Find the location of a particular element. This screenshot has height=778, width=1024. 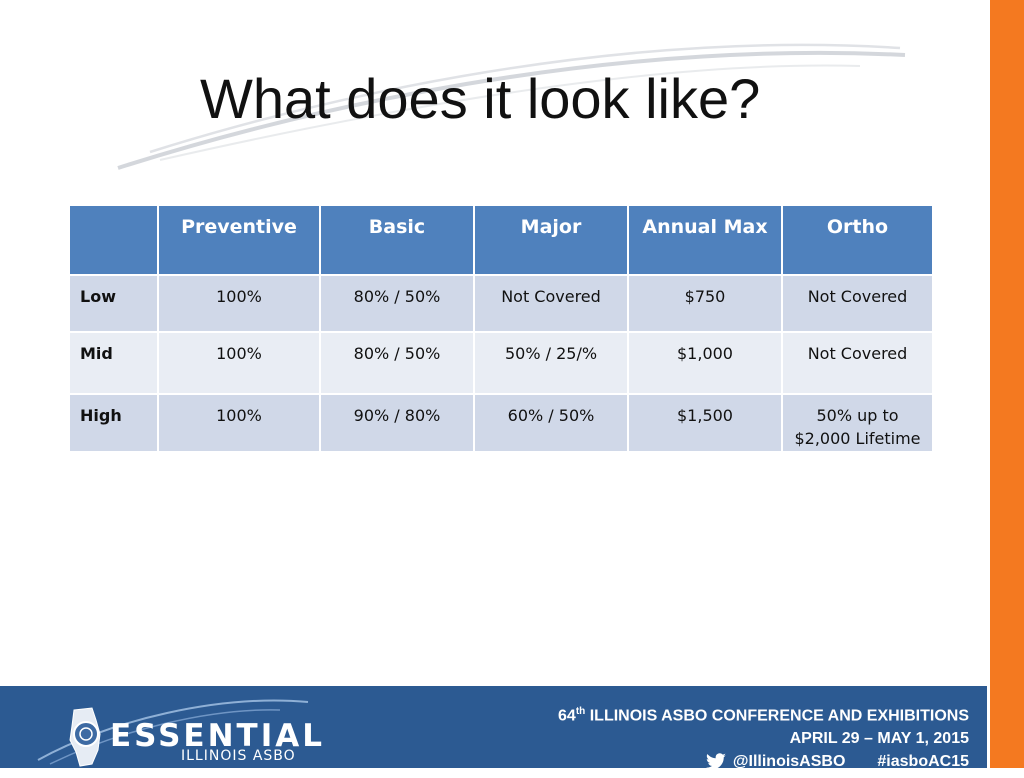

table-cell: 90% / 80% is located at coordinates (397, 423).